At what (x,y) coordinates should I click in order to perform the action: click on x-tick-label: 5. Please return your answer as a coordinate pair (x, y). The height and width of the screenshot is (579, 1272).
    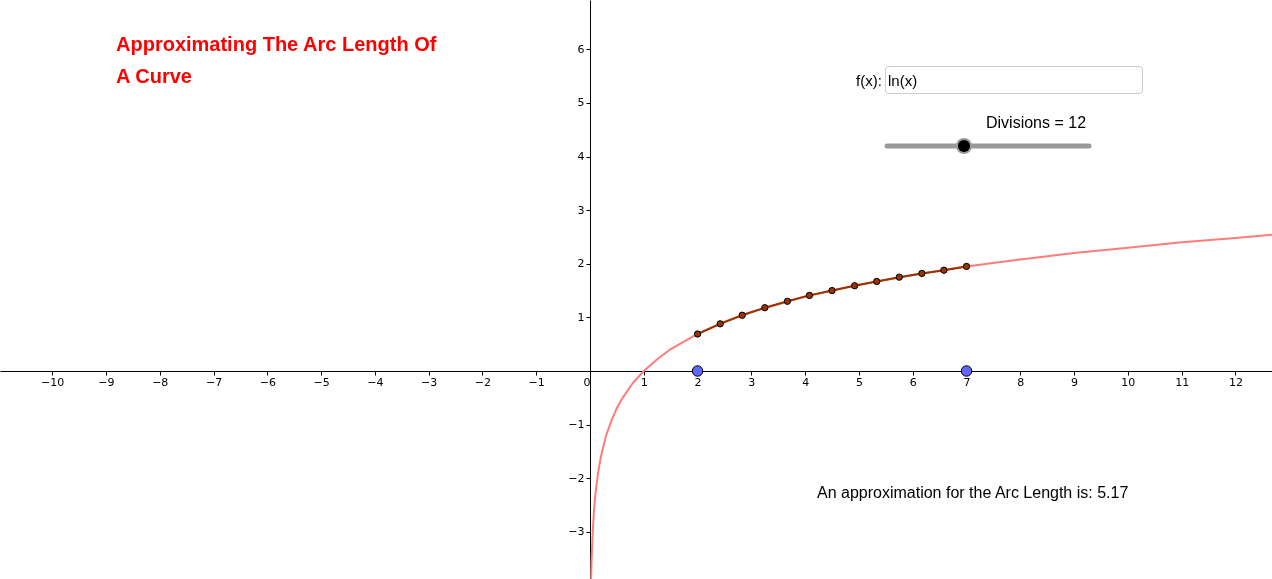
    Looking at the image, I should click on (859, 383).